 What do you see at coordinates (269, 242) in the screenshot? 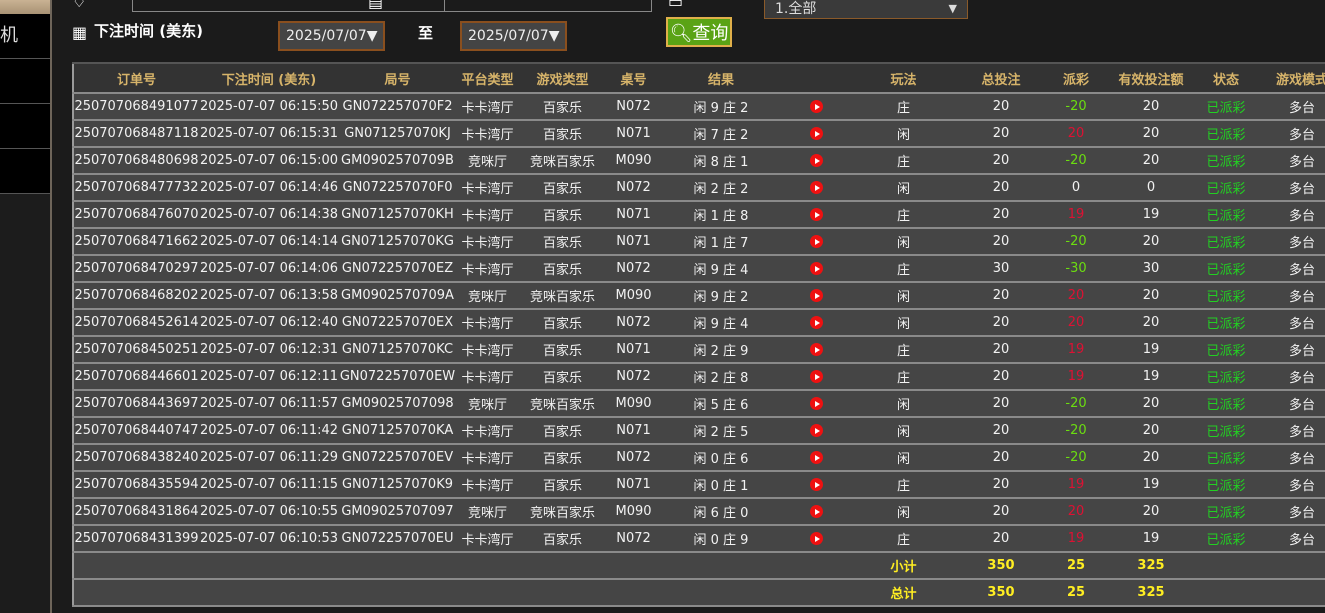
I see `bet-time-cell: 2025-07-07 06:14:14` at bounding box center [269, 242].